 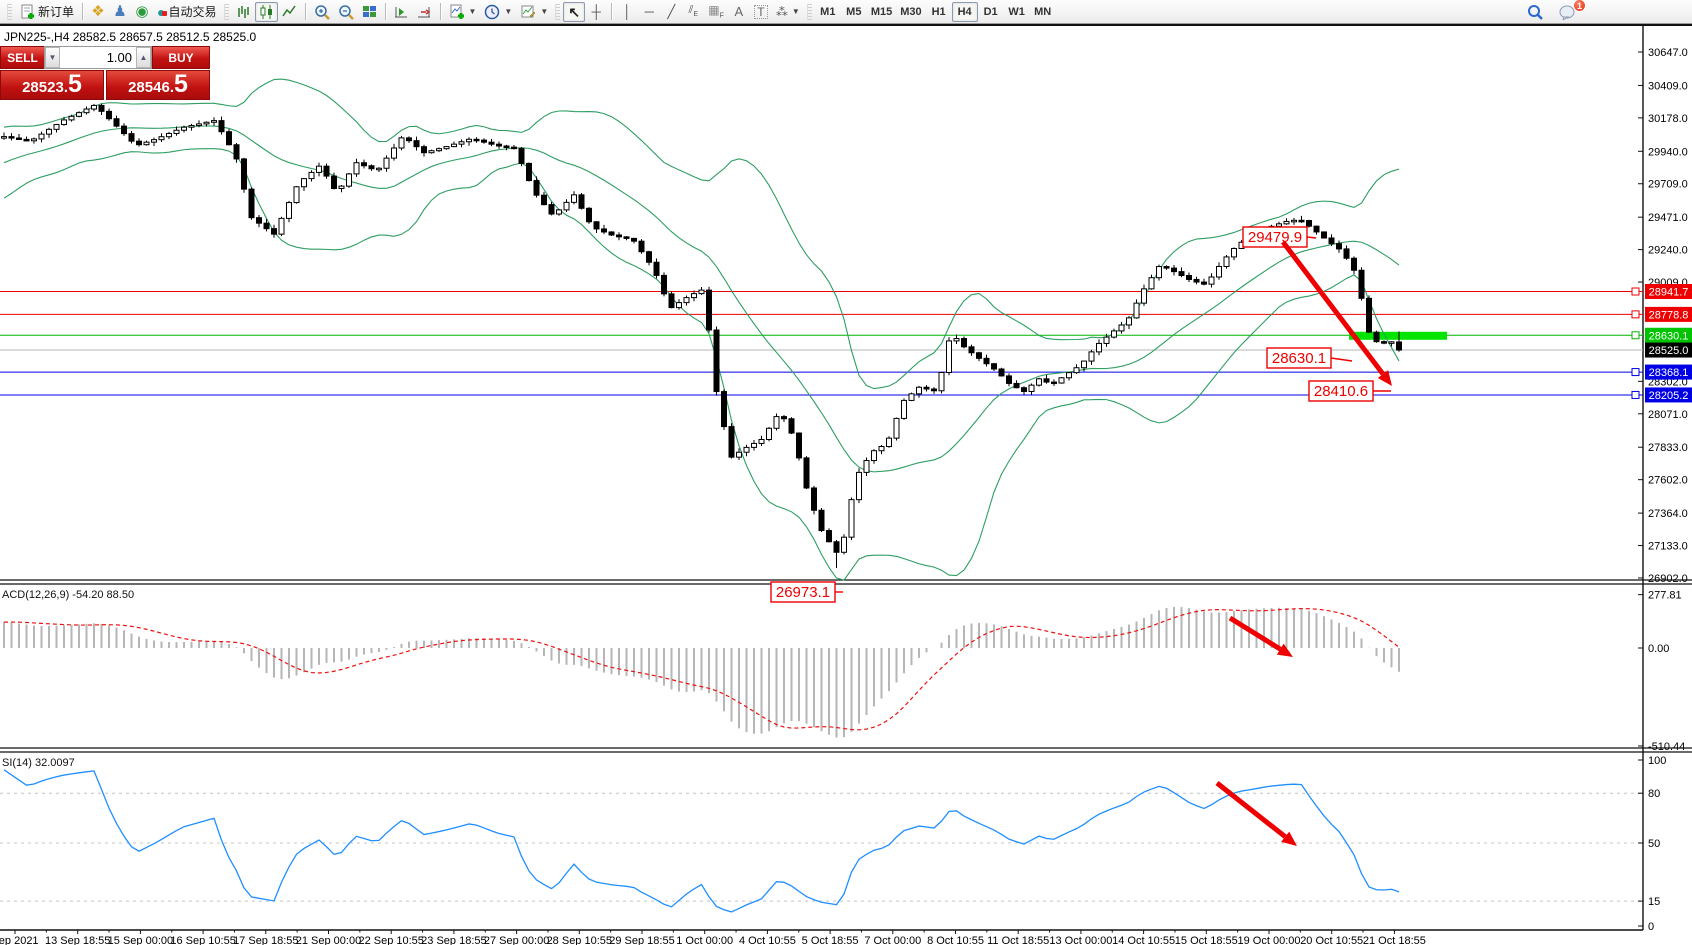 I want to click on chart-shift-button, so click(x=401, y=12).